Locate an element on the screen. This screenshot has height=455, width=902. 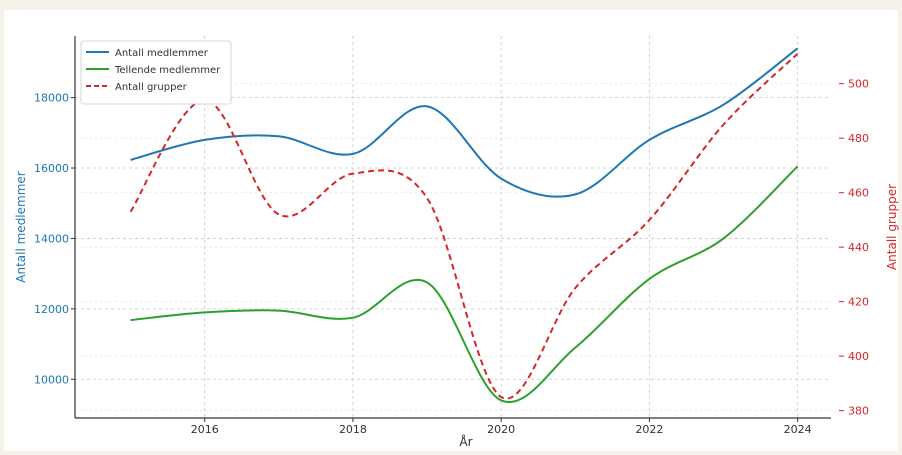
y-axis-right-label: Antall grupper is located at coordinates (892, 227).